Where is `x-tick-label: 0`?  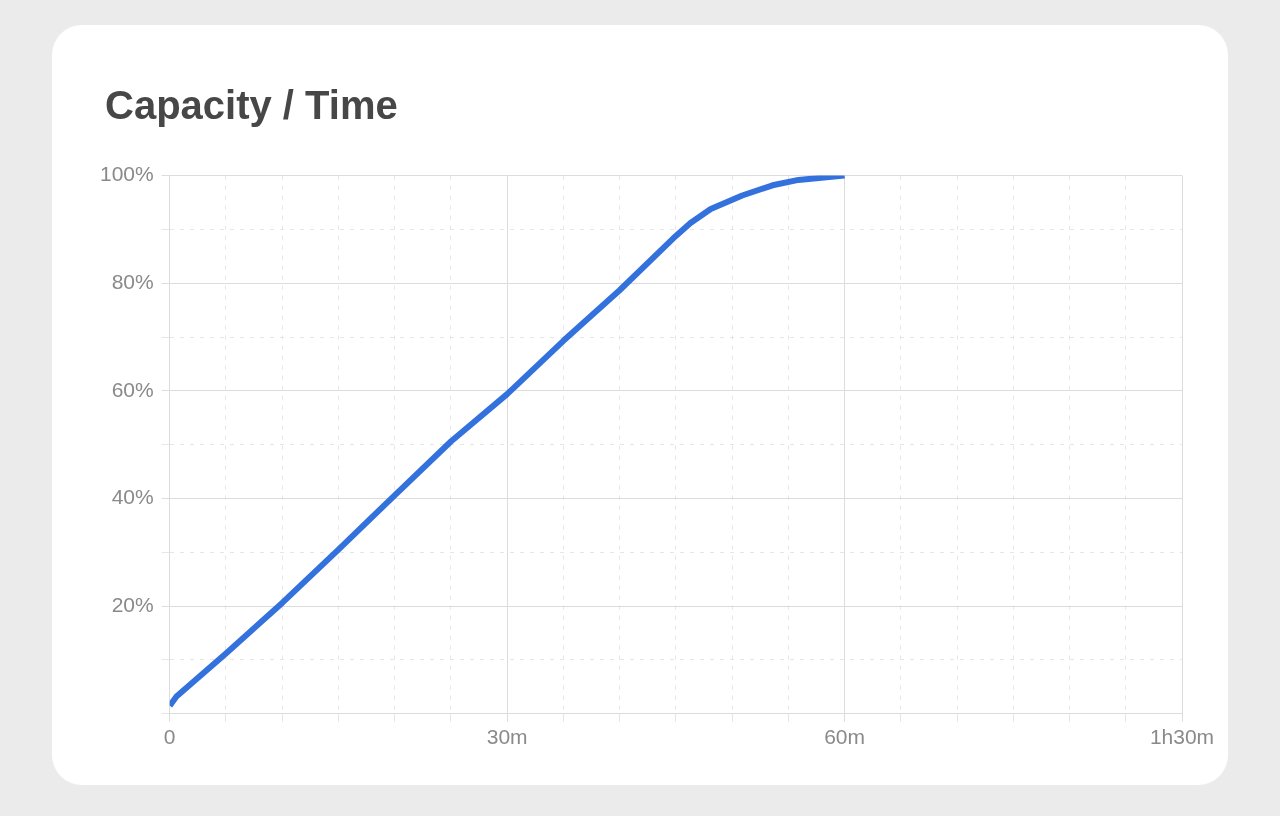 x-tick-label: 0 is located at coordinates (169, 737).